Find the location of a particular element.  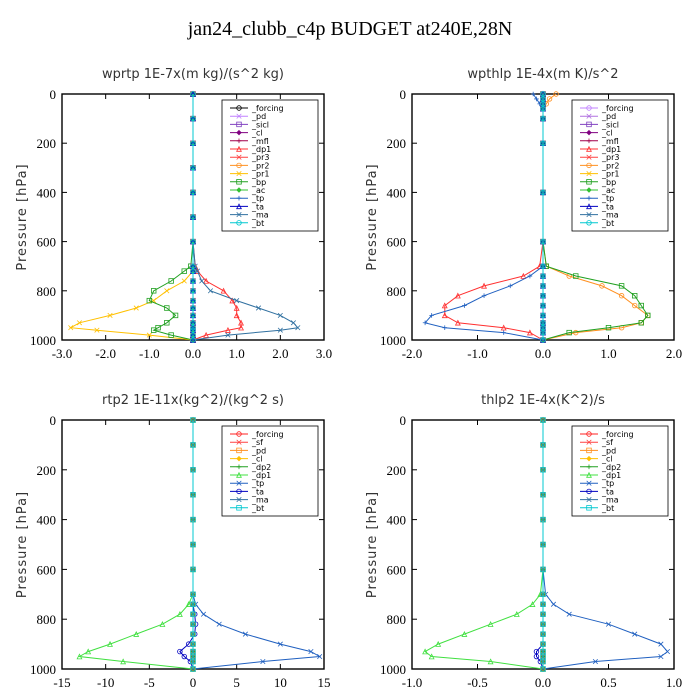

legend-label: _ma is located at coordinates (260, 500).